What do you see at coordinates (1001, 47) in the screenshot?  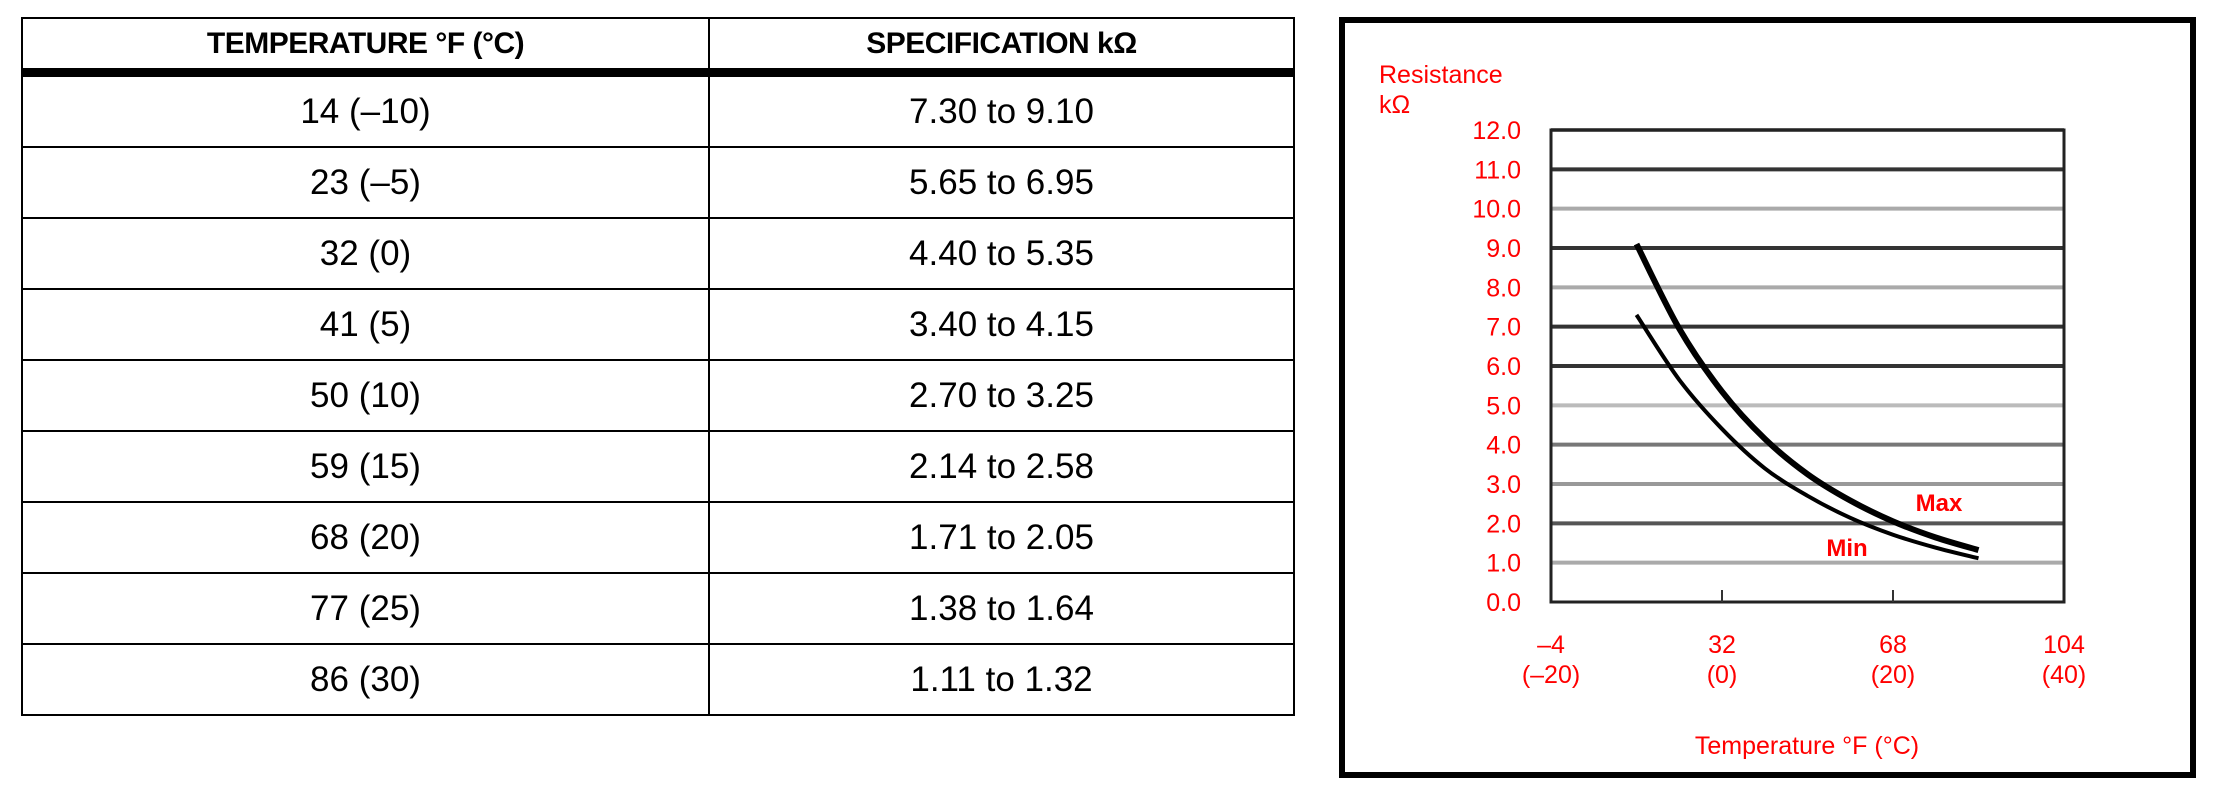 I see `header-specification: SPECIFICATION kΩ` at bounding box center [1001, 47].